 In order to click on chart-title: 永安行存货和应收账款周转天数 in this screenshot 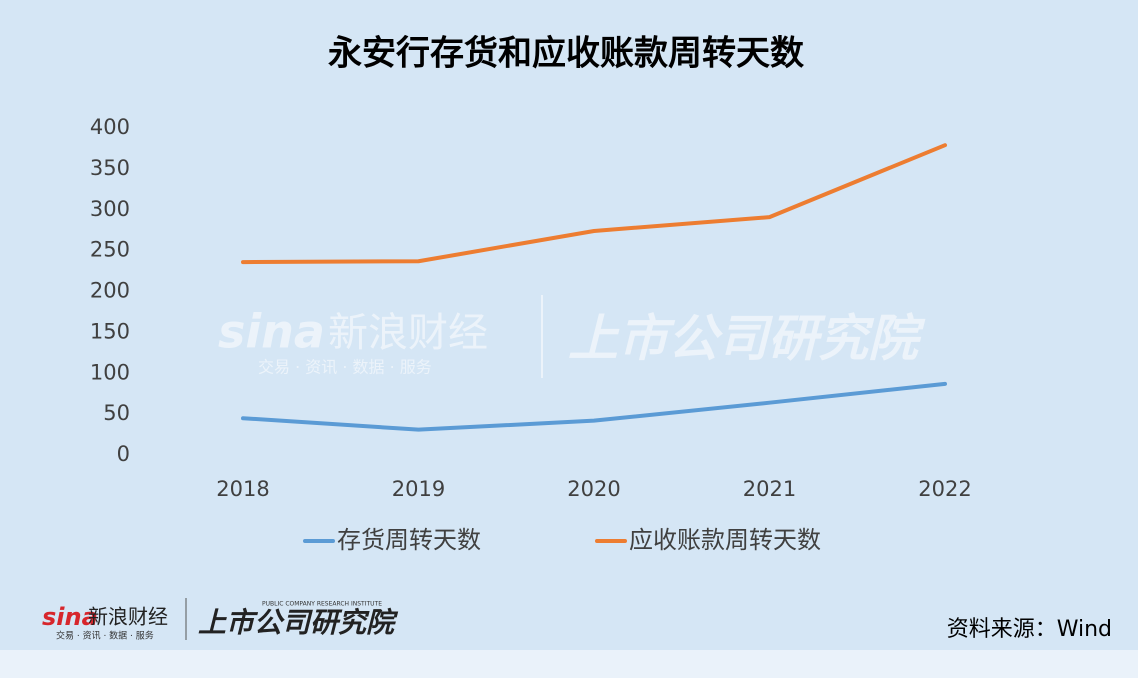, I will do `click(566, 54)`.